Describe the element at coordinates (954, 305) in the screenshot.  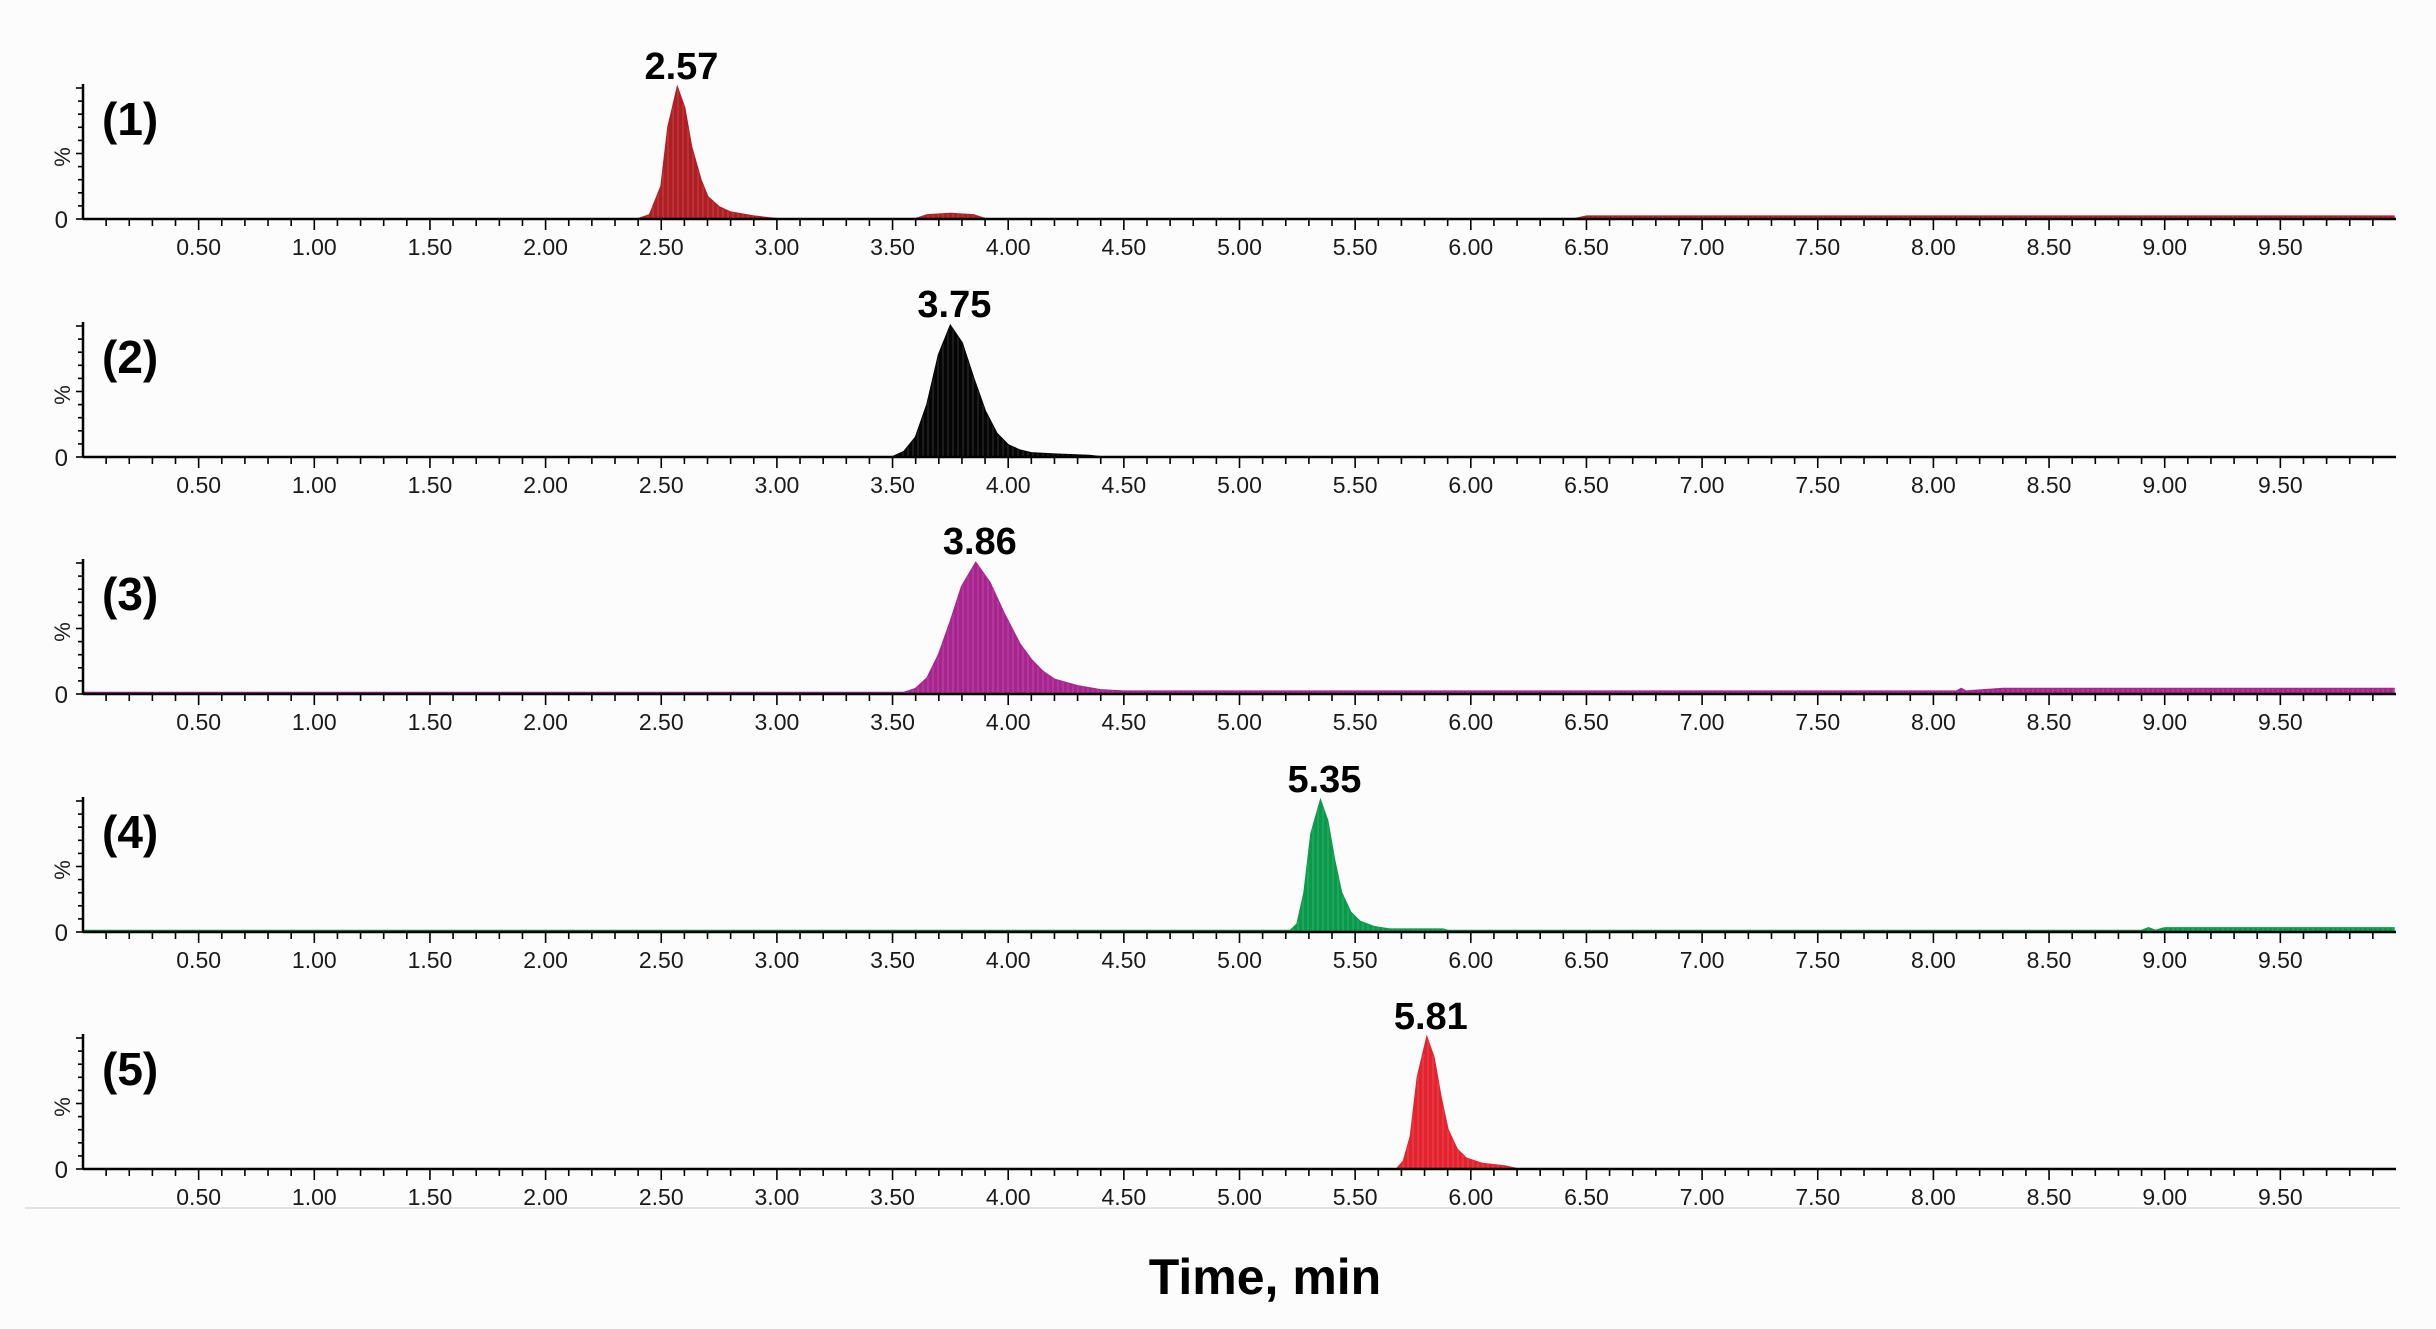
I see `peak-label: 3.75` at that location.